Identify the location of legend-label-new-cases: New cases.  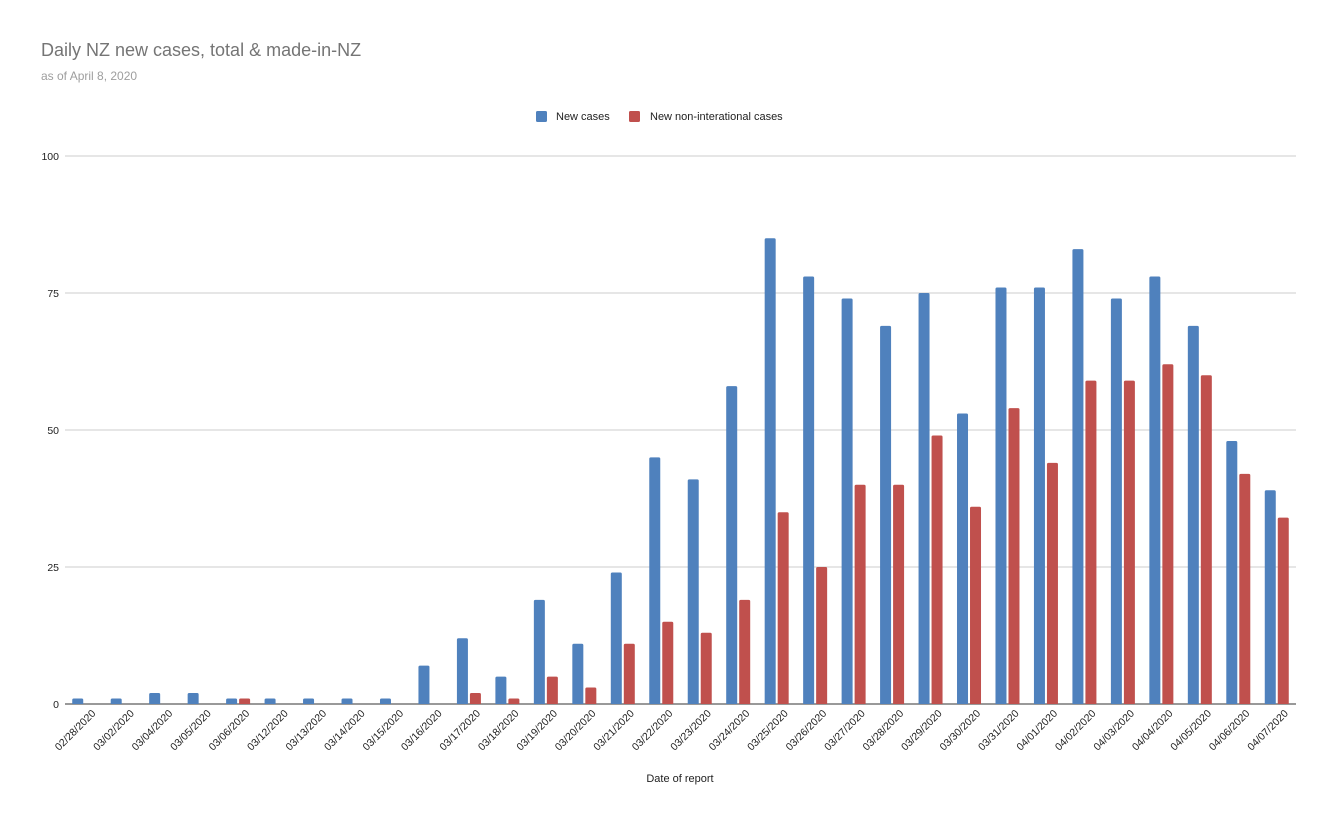
(583, 117).